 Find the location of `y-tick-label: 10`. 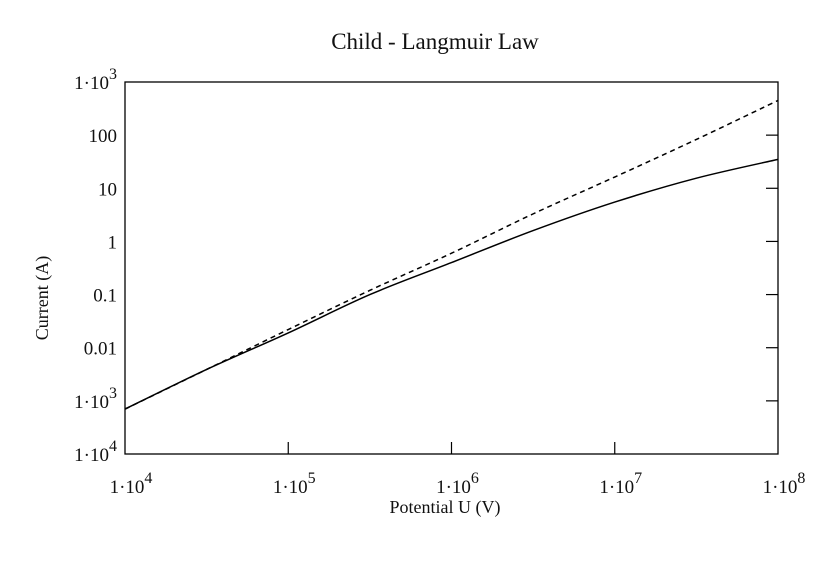

y-tick-label: 10 is located at coordinates (107, 189).